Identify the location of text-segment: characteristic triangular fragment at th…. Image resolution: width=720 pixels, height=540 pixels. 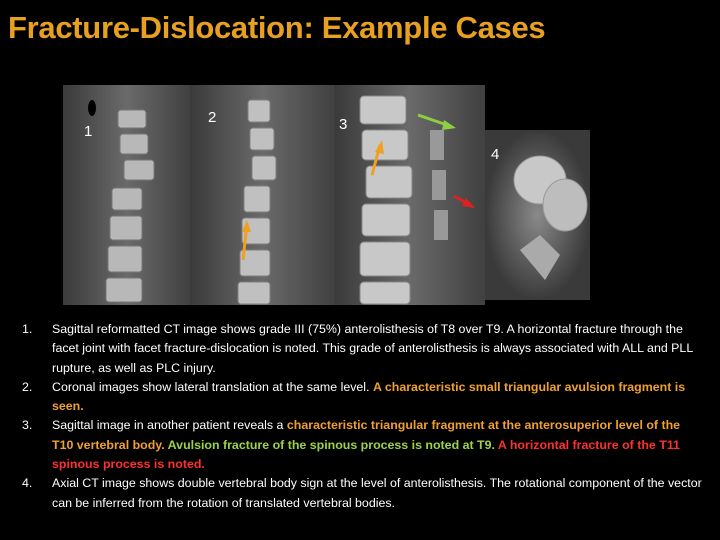
(366, 435).